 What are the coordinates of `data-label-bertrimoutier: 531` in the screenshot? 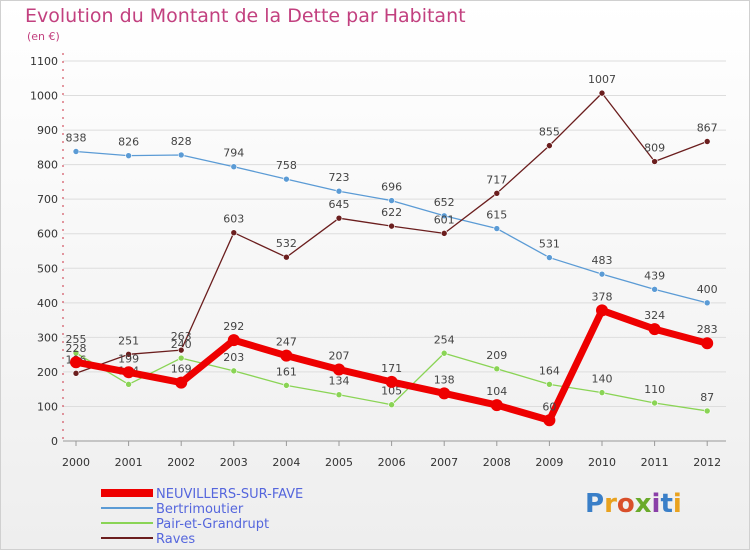 It's located at (549, 244).